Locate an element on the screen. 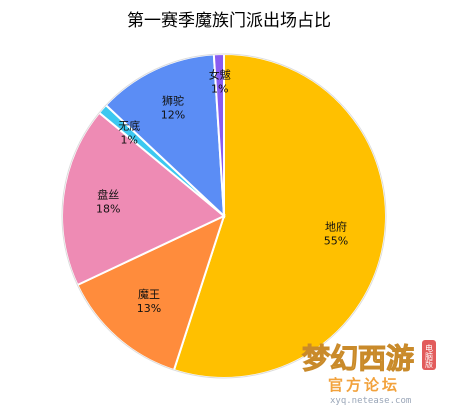 The width and height of the screenshot is (458, 410). watermark-url: xyq.netease.com is located at coordinates (370, 401).